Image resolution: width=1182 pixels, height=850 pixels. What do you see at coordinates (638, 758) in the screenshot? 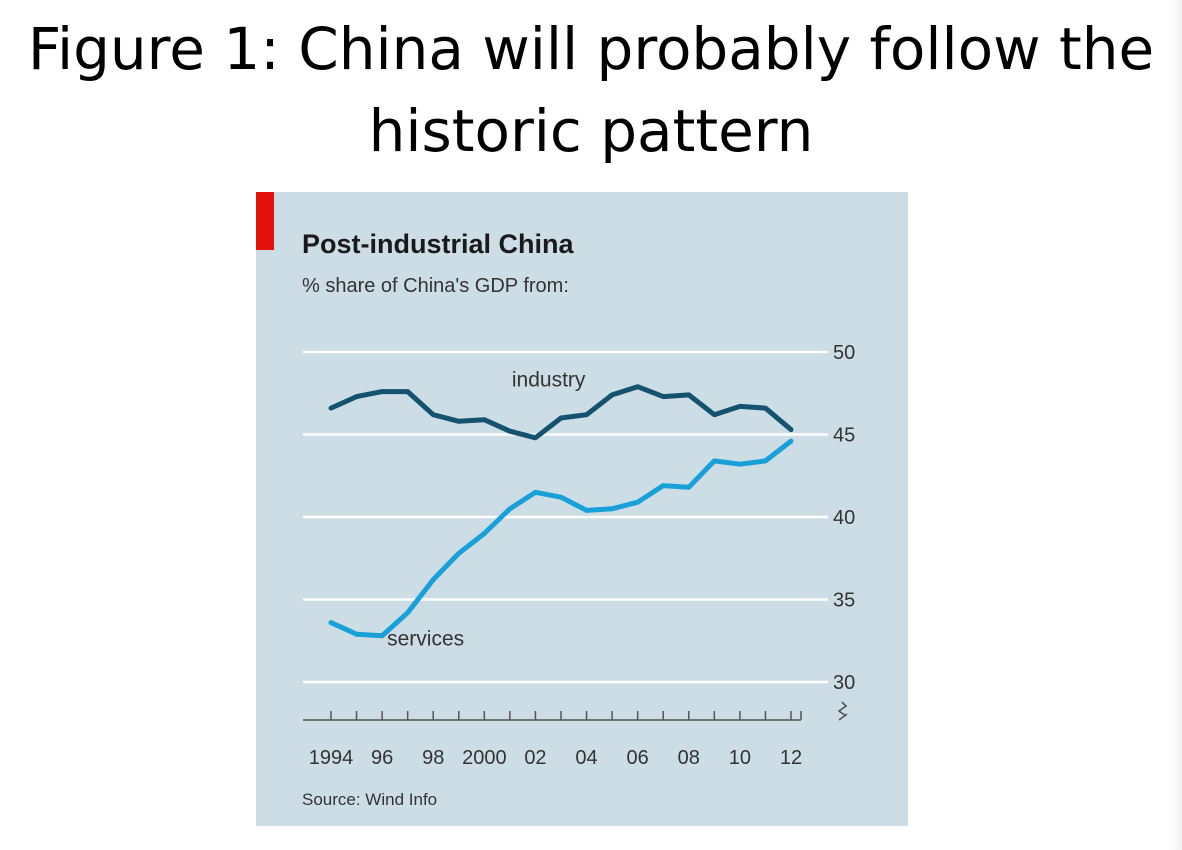
I see `x-tick-label-06: 06` at bounding box center [638, 758].